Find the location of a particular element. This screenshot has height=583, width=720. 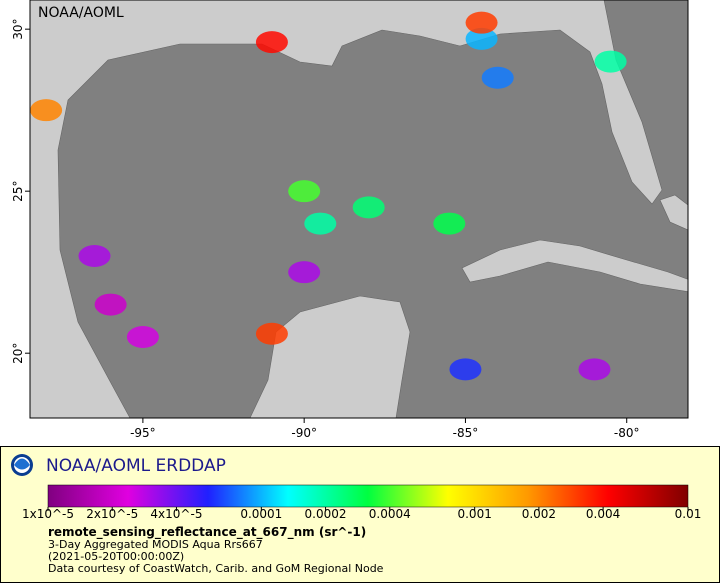

map-title: NOAA/AOML is located at coordinates (81, 13).